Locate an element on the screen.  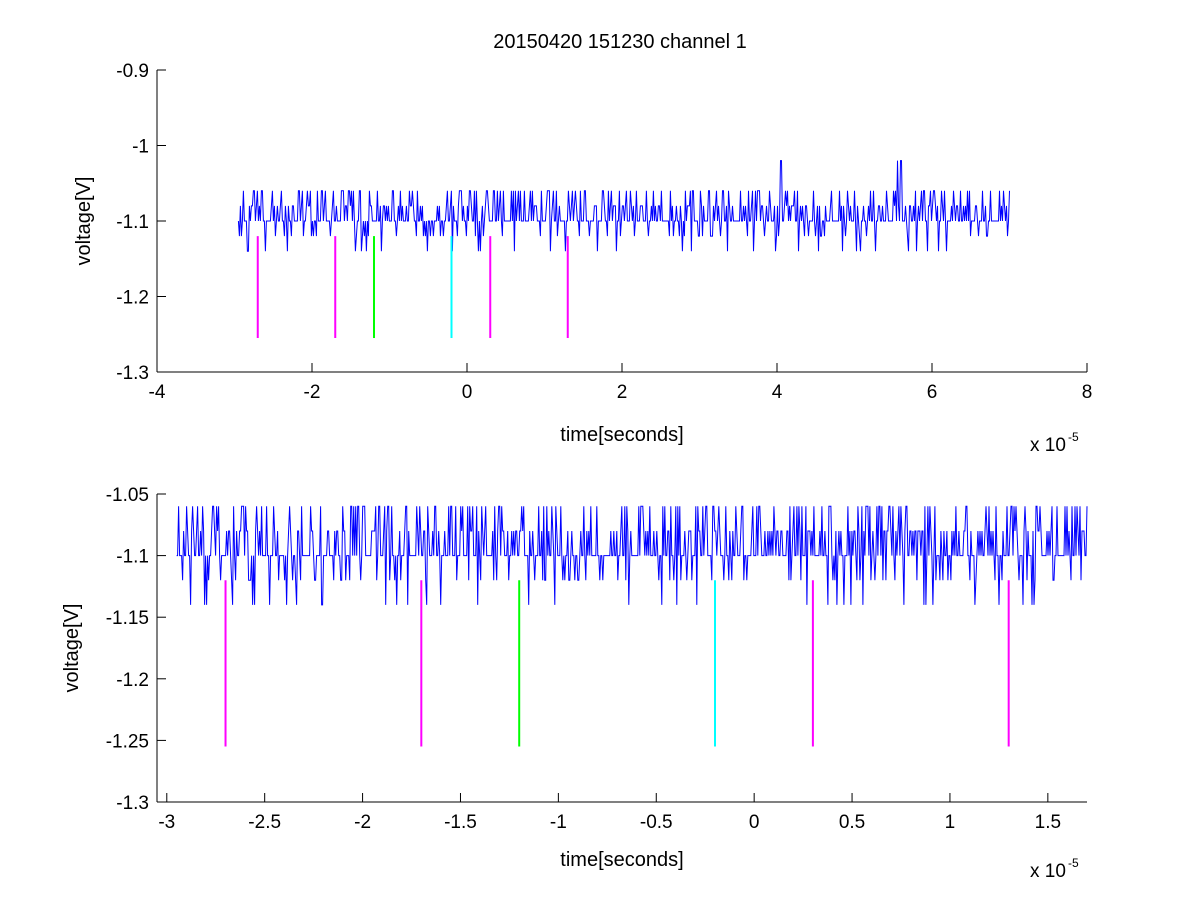
x-tick-label: -1 is located at coordinates (558, 822).